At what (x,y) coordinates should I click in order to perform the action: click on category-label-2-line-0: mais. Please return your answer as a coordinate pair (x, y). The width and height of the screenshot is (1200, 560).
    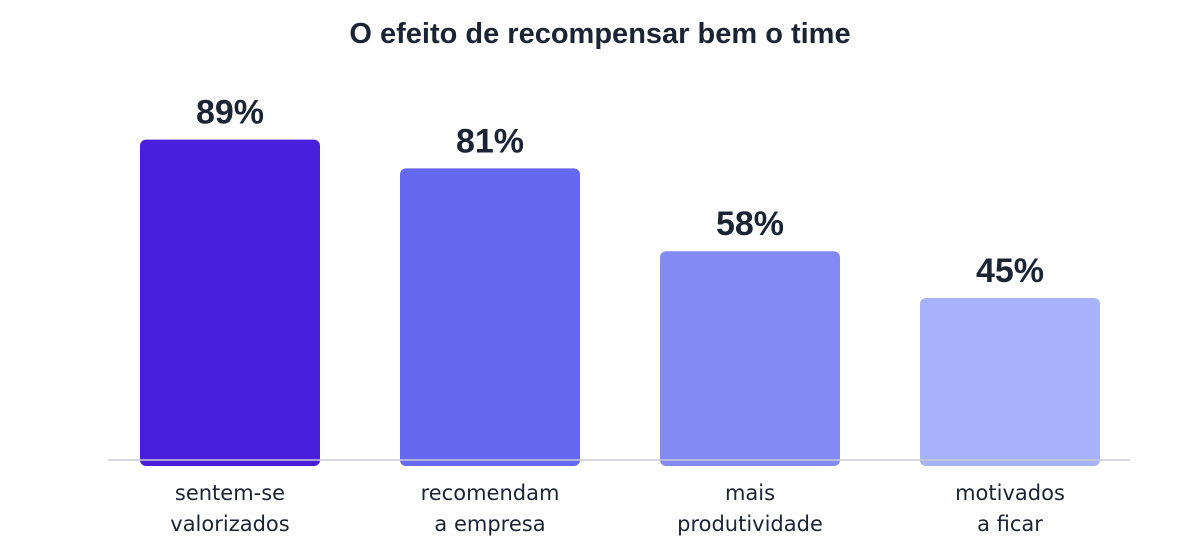
    Looking at the image, I should click on (750, 493).